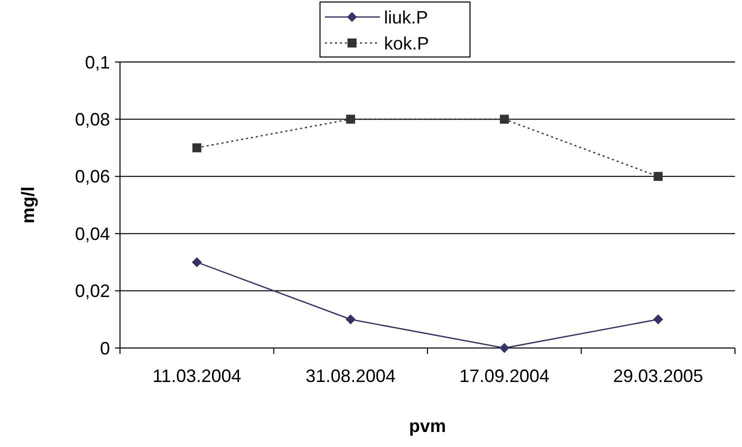 Image resolution: width=742 pixels, height=447 pixels. What do you see at coordinates (407, 43) in the screenshot?
I see `legend-label: kok.P` at bounding box center [407, 43].